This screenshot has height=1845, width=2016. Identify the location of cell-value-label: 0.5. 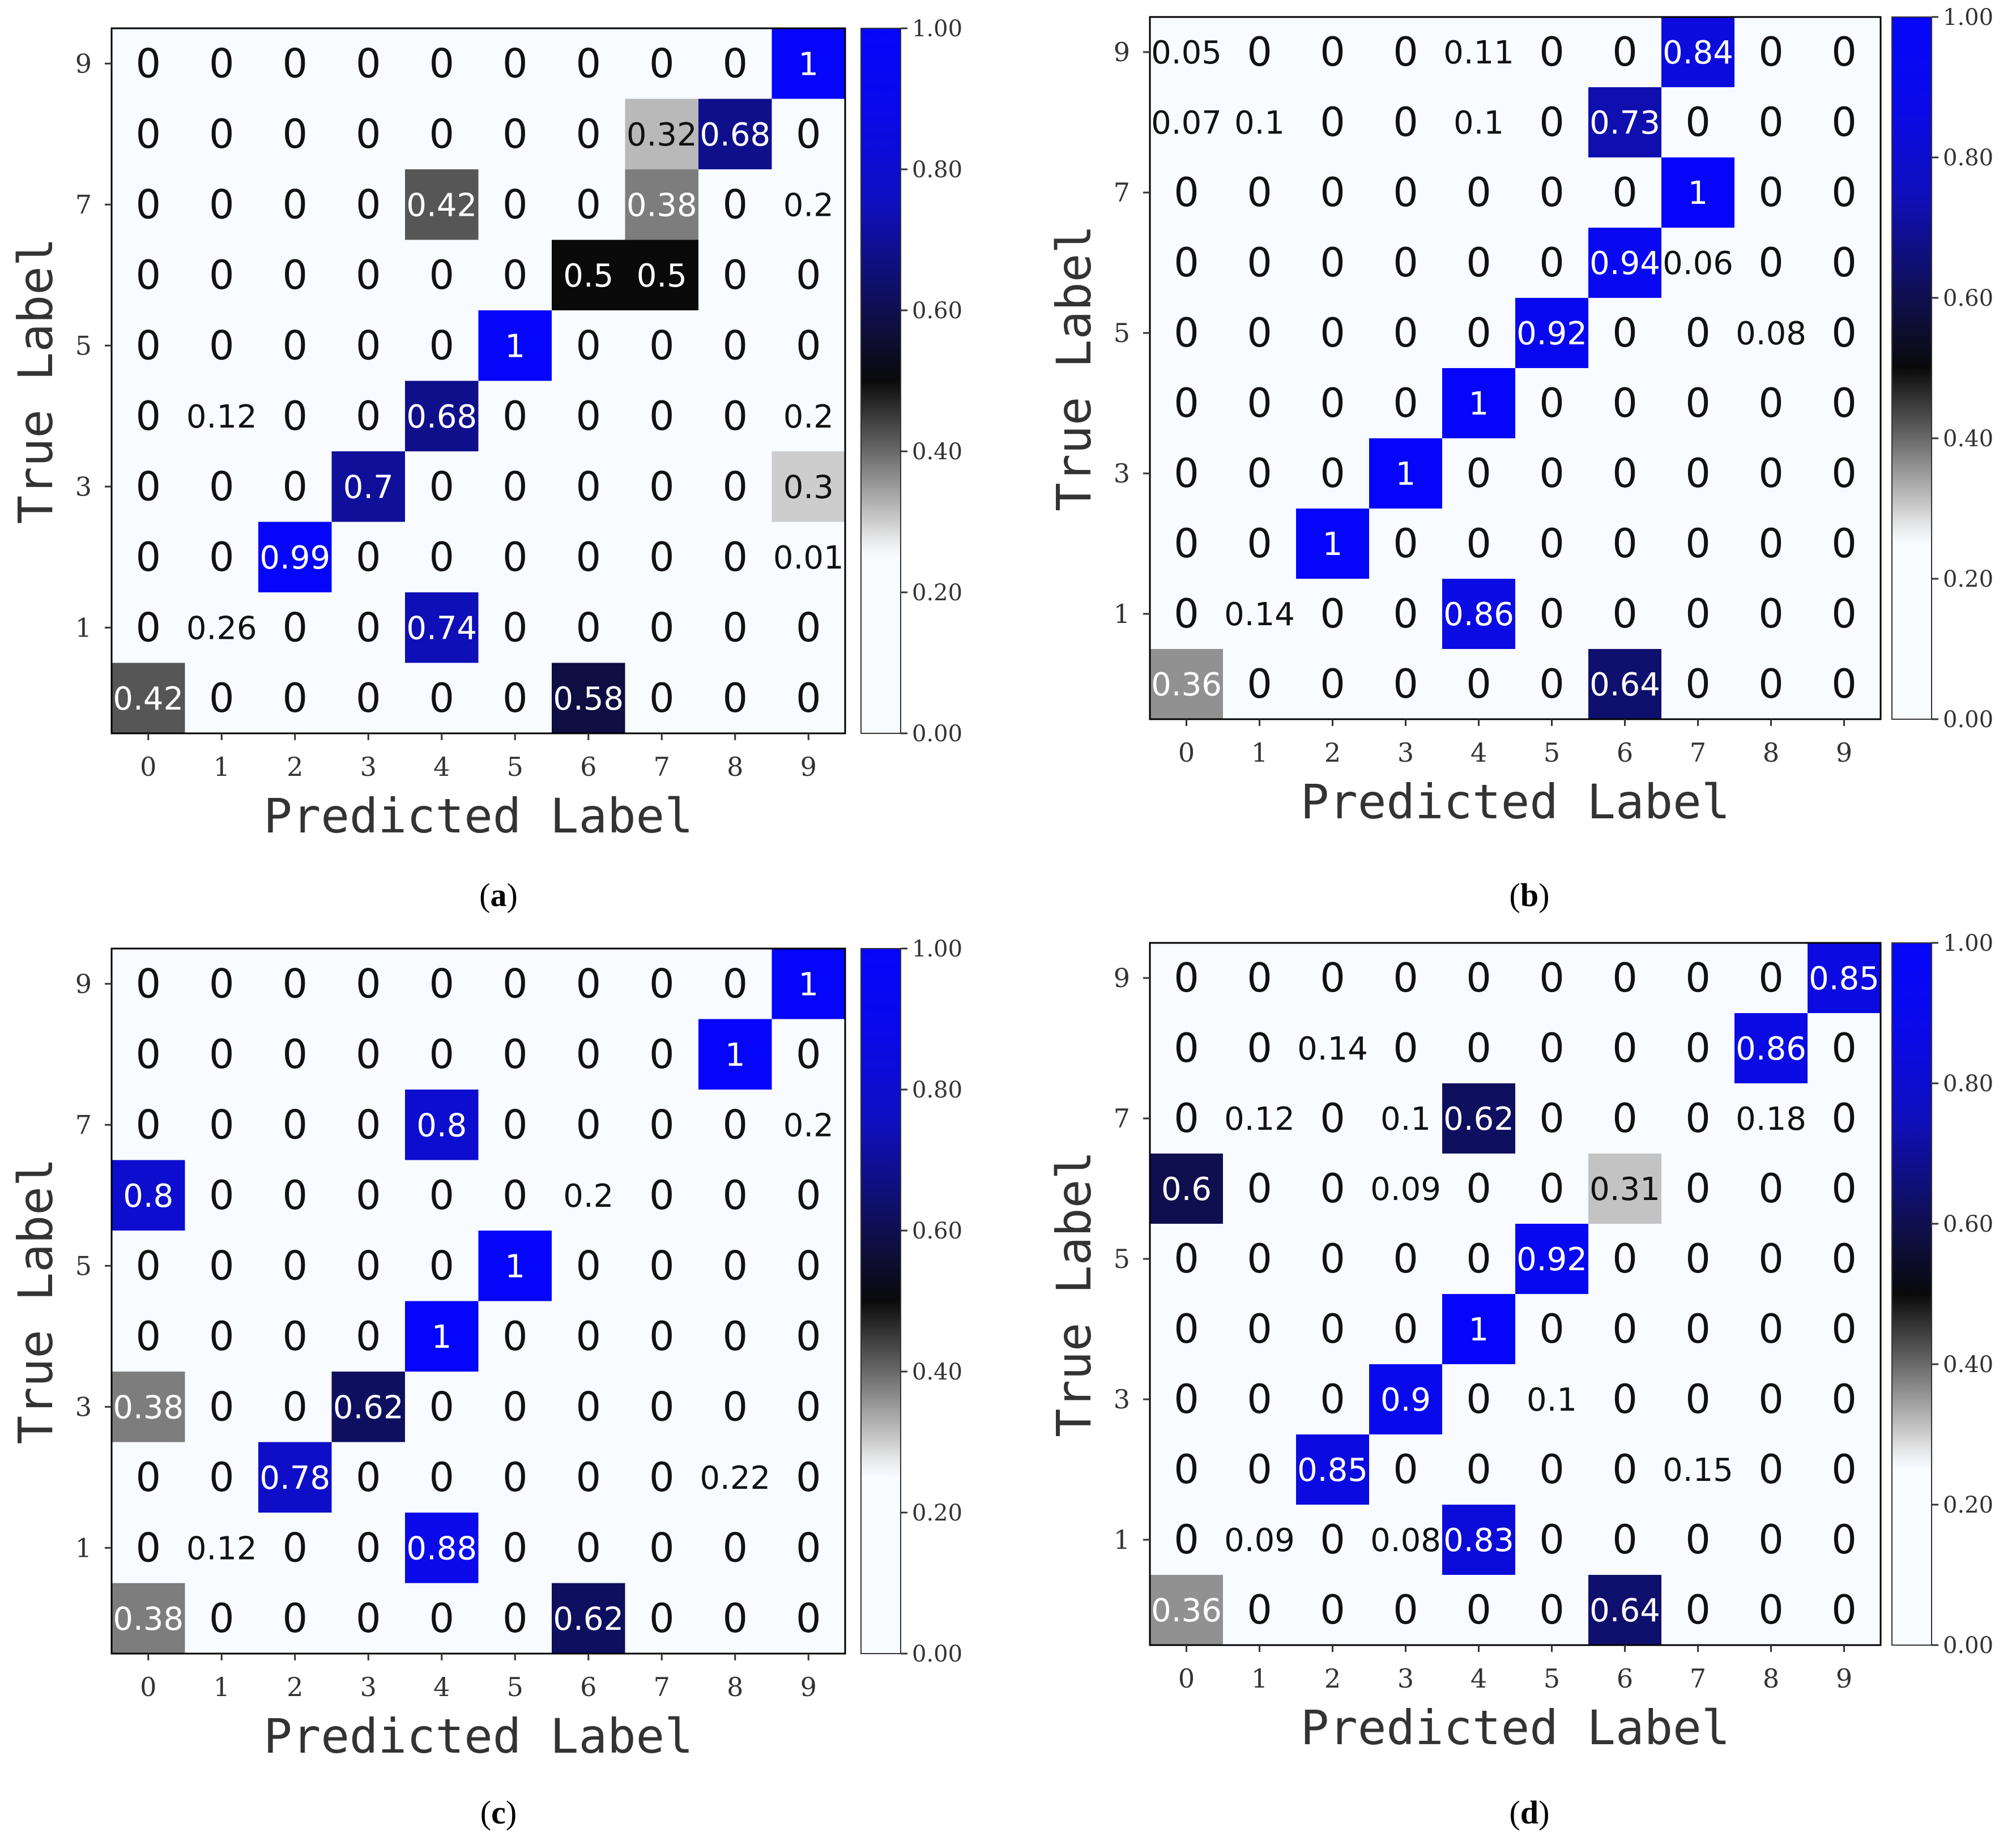
(662, 276).